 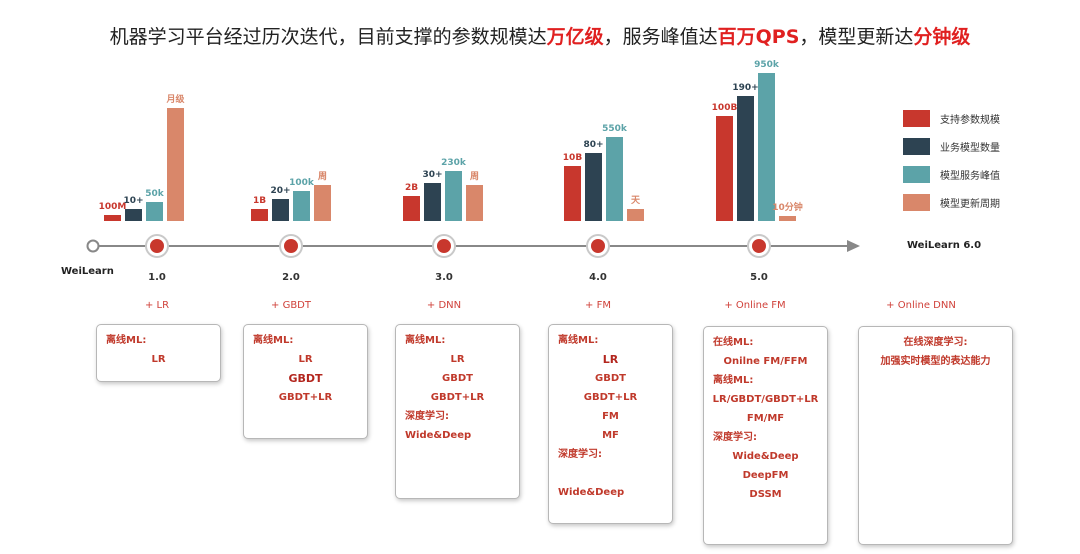 What do you see at coordinates (133, 201) in the screenshot?
I see `bar-value-label: 10+` at bounding box center [133, 201].